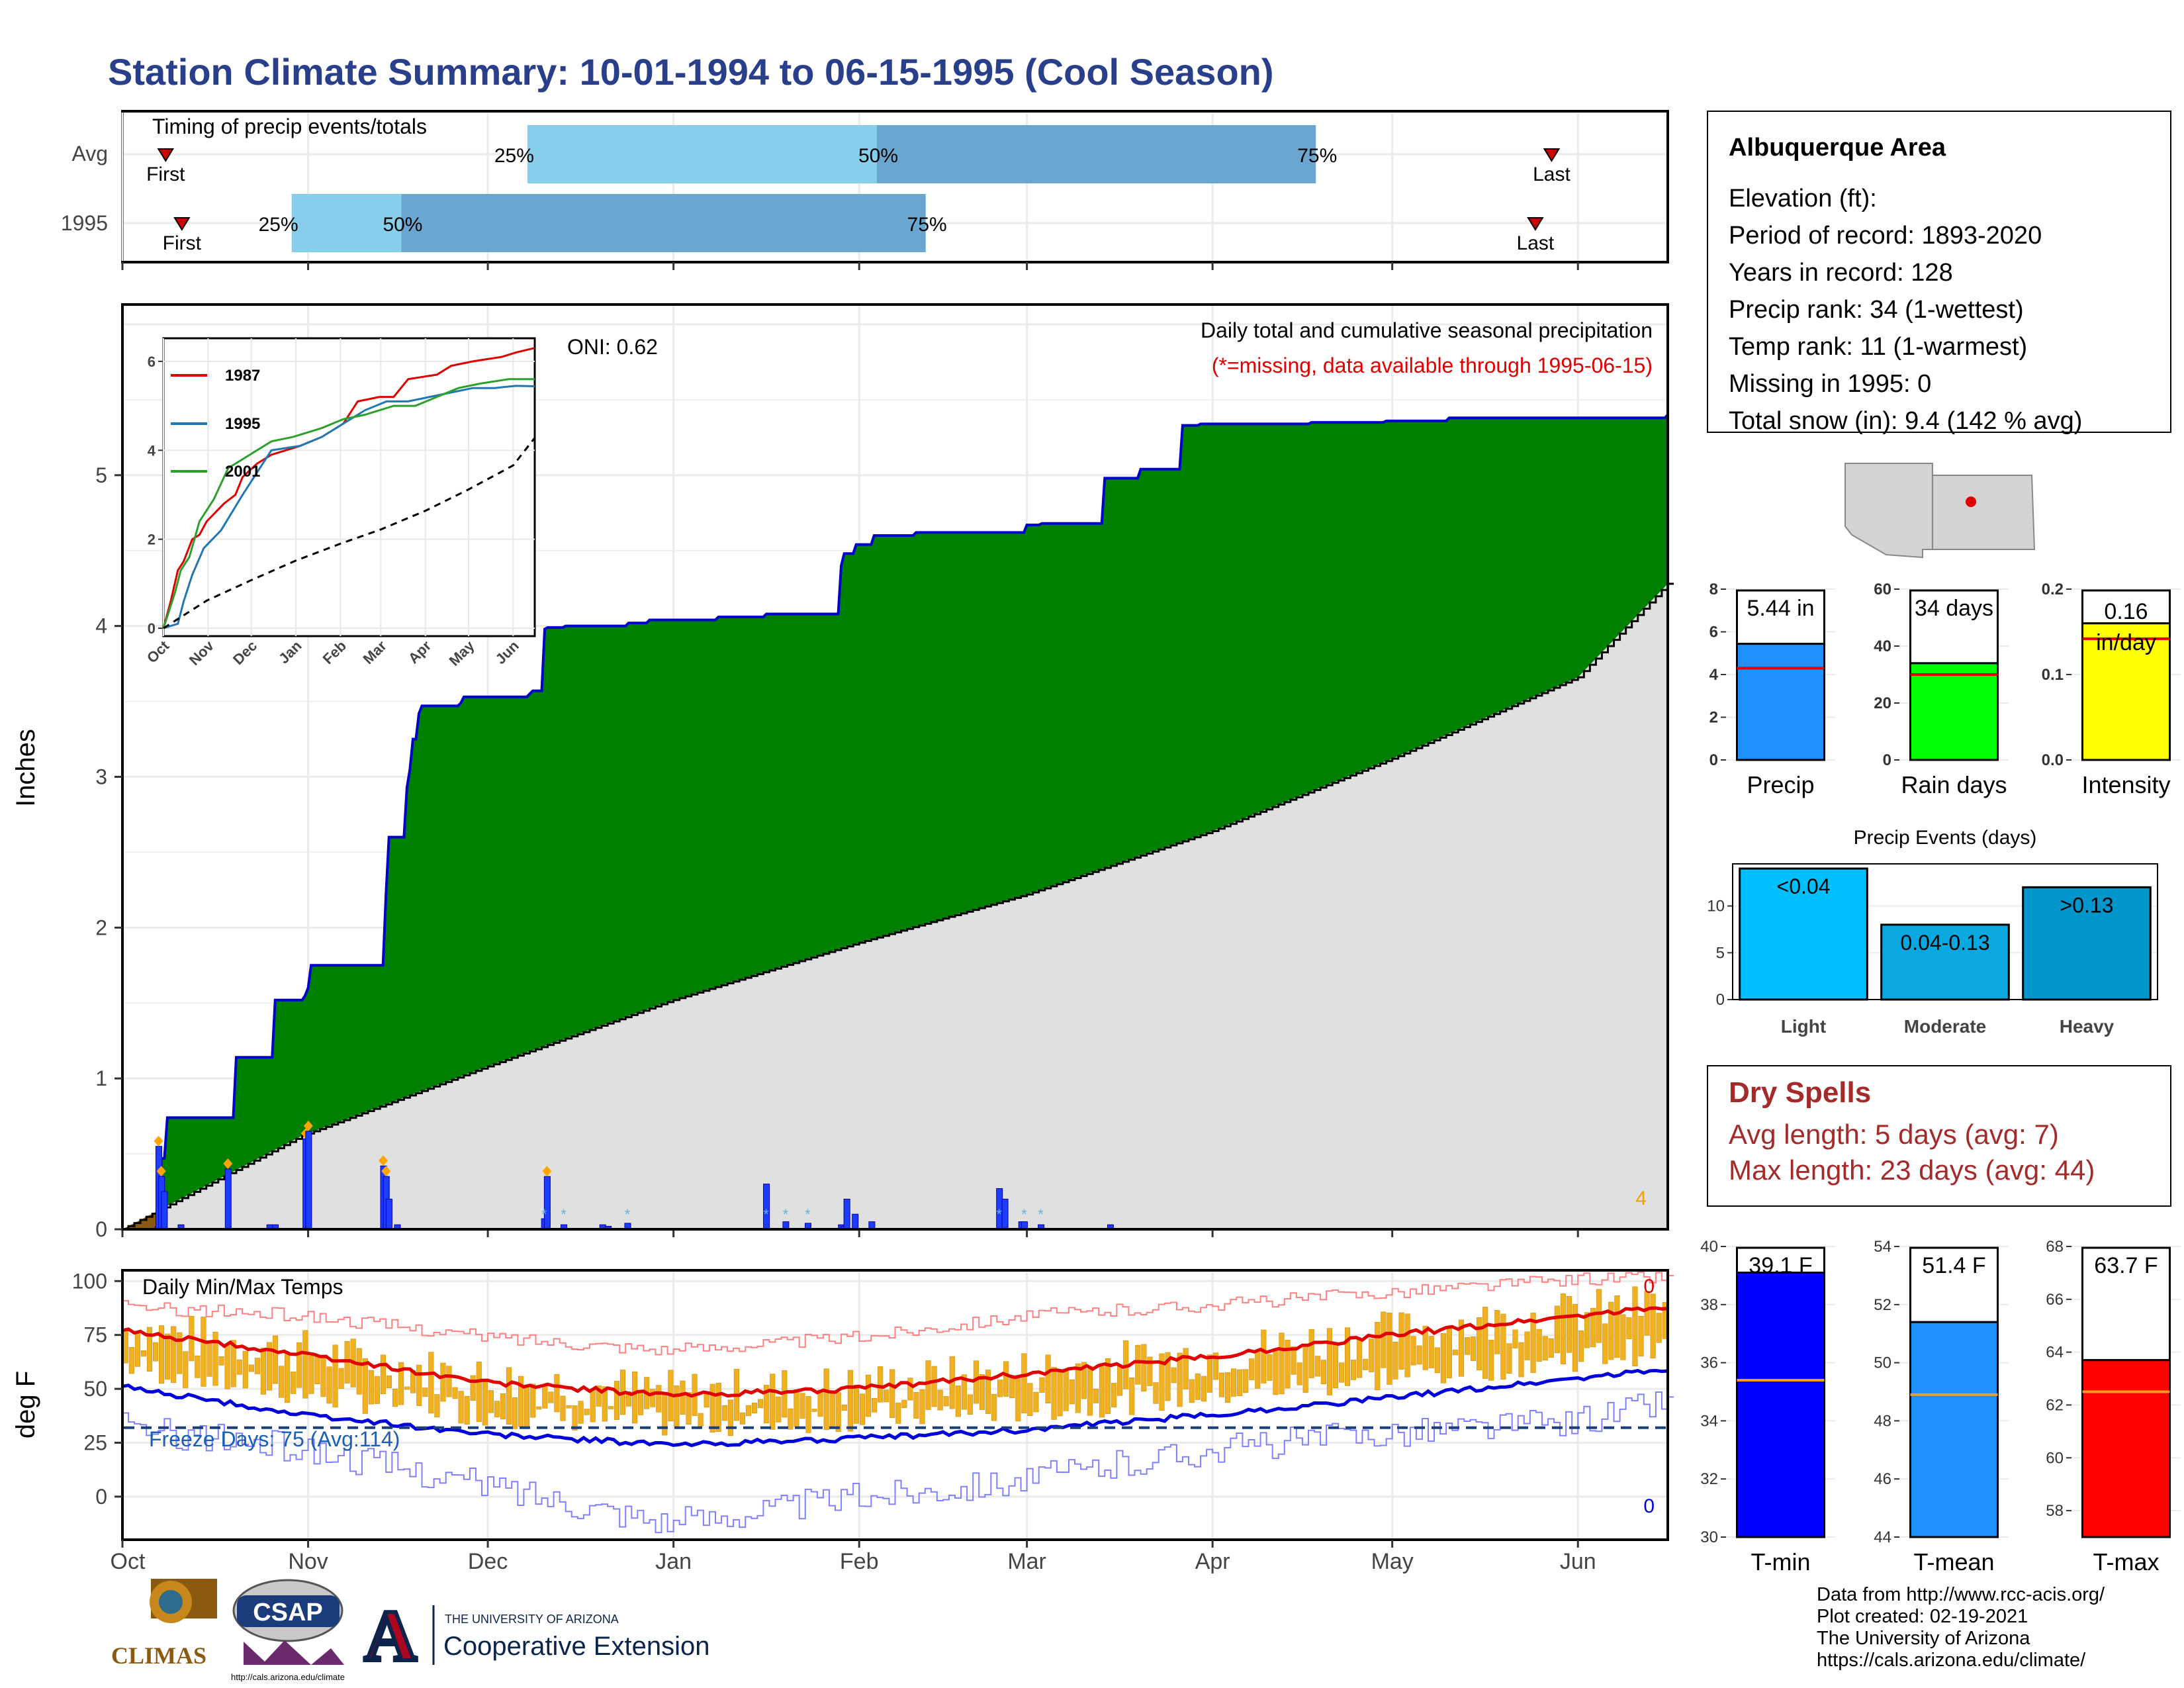 The width and height of the screenshot is (2184, 1688). I want to click on mini-y-tick-label: 52, so click(1883, 1305).